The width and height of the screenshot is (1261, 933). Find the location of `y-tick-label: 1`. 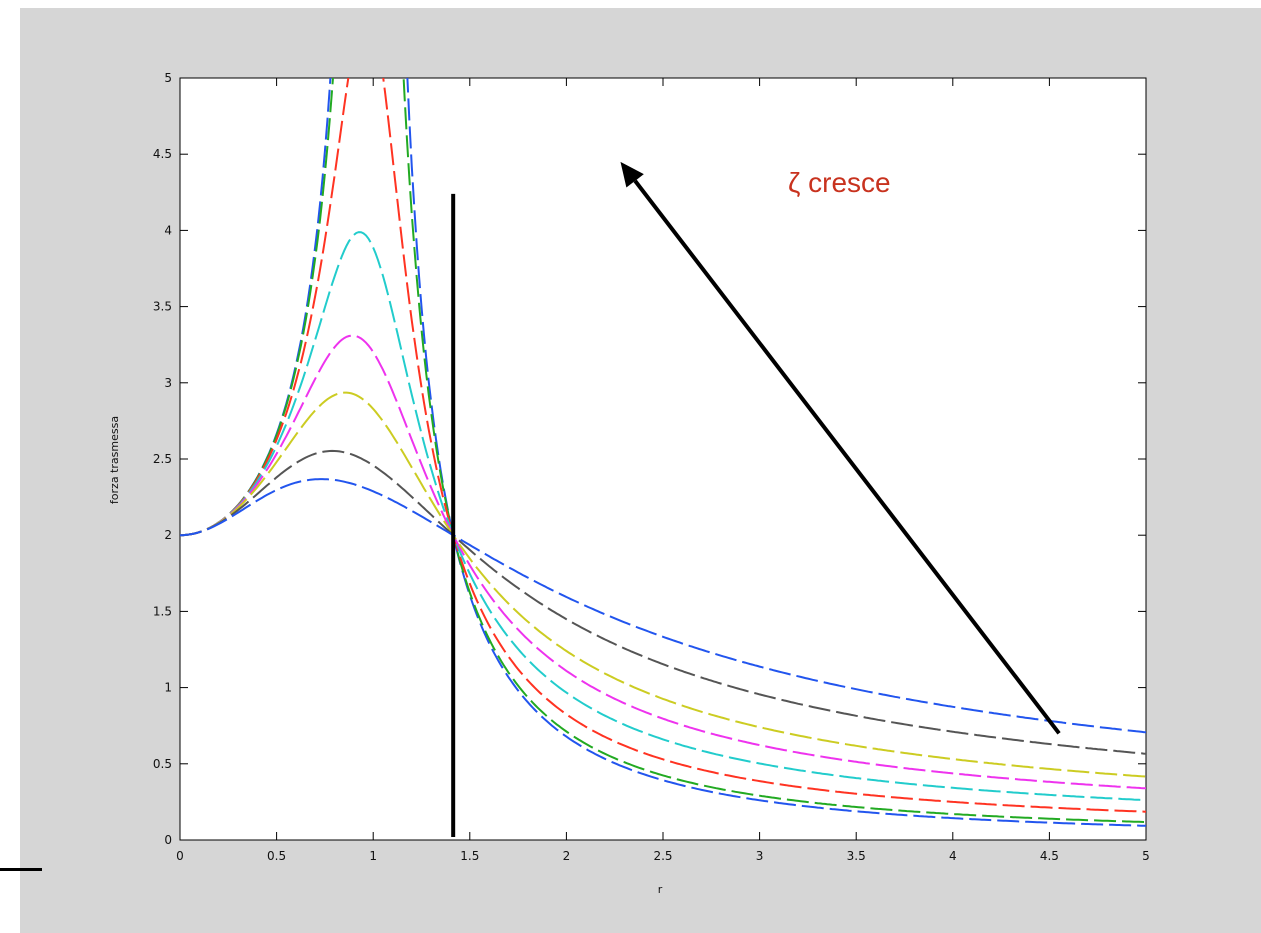

y-tick-label: 1 is located at coordinates (168, 688).